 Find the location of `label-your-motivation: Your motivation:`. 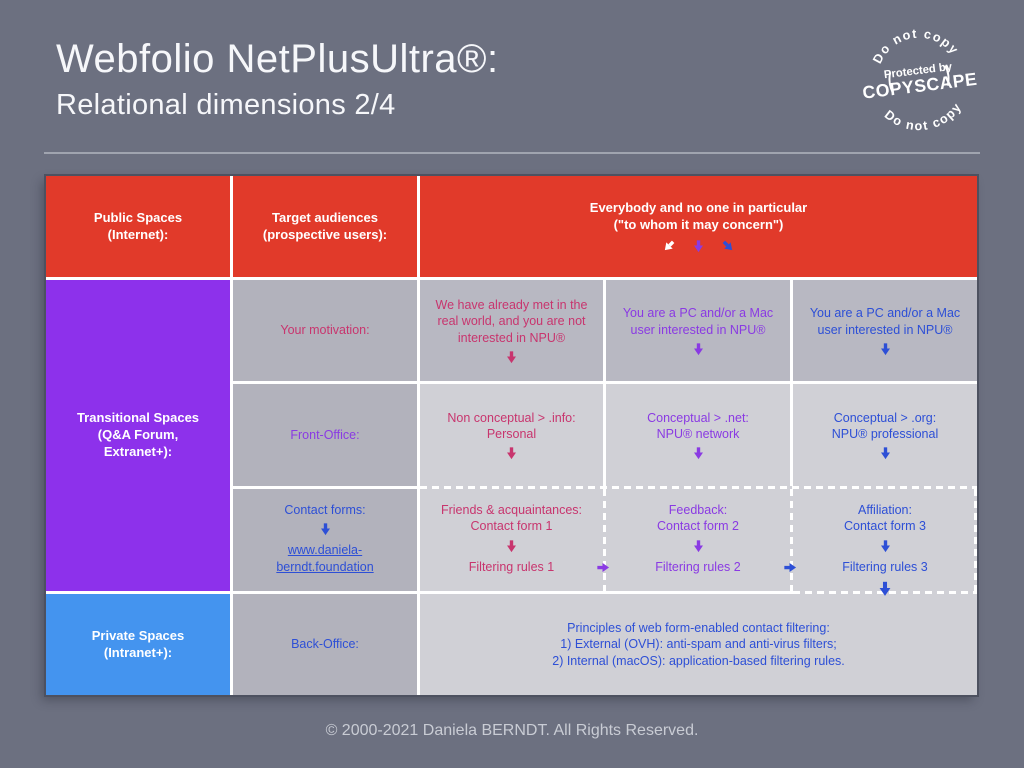

label-your-motivation: Your motivation: is located at coordinates (325, 330).